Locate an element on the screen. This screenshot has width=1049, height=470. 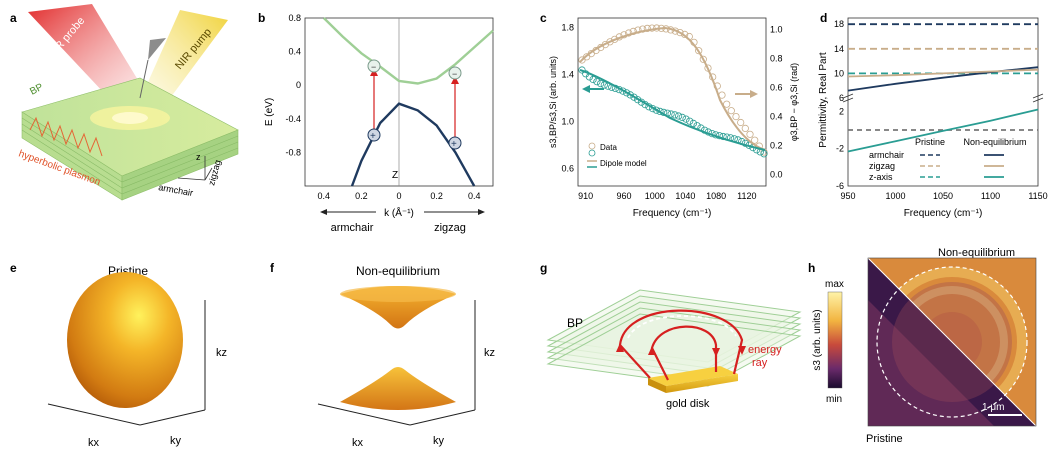
title-h: Non-equilibrium is located at coordinates (976, 253).